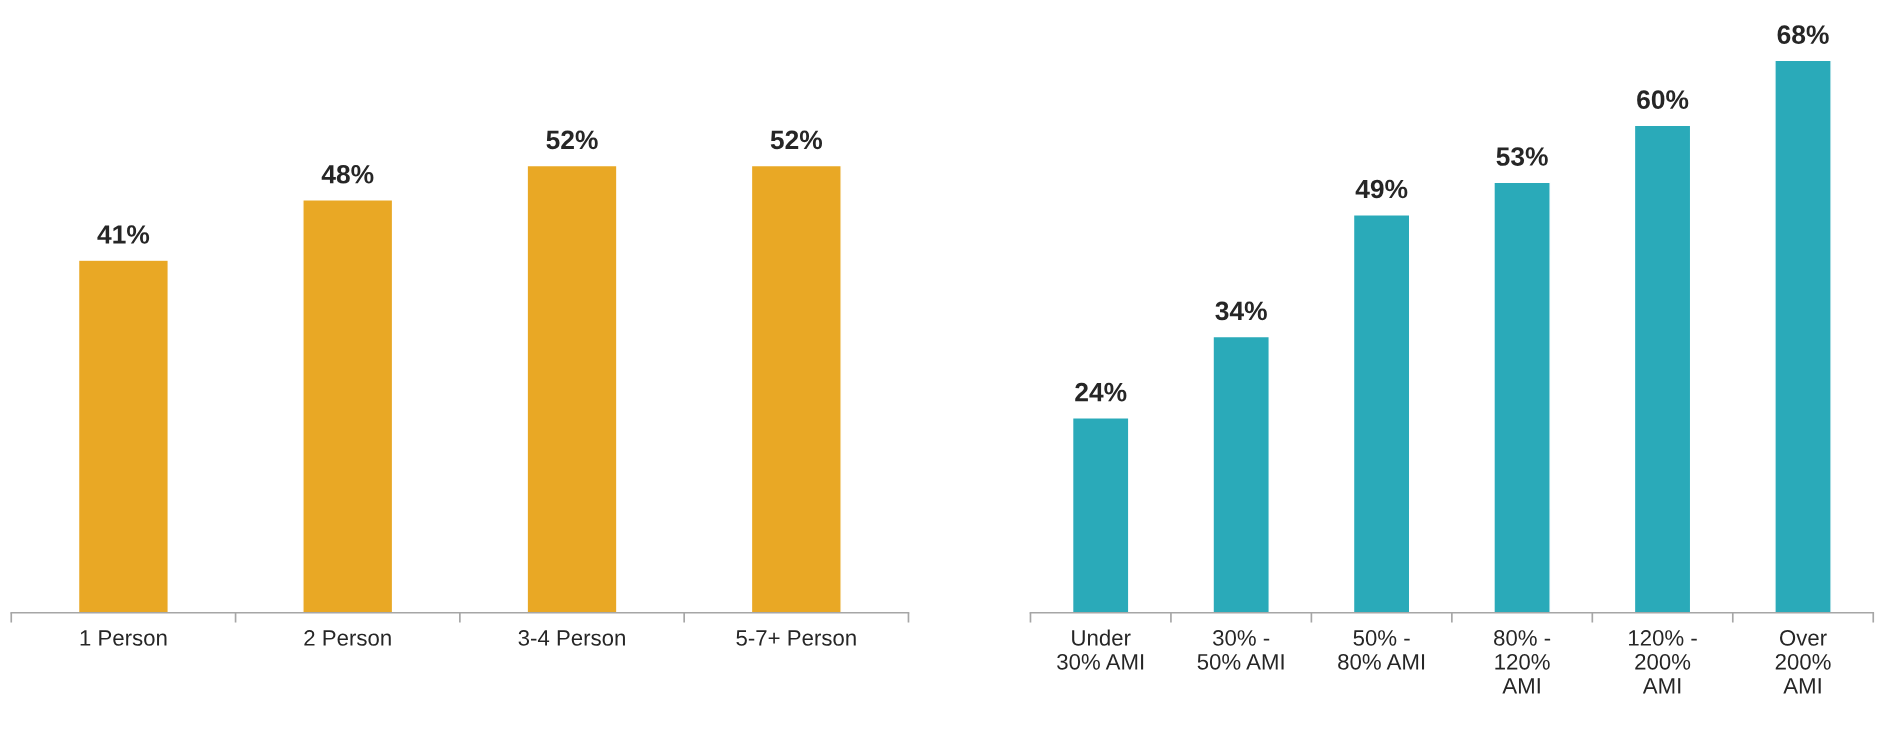  What do you see at coordinates (796, 638) in the screenshot?
I see `x-tick-label: 5-7+ Person` at bounding box center [796, 638].